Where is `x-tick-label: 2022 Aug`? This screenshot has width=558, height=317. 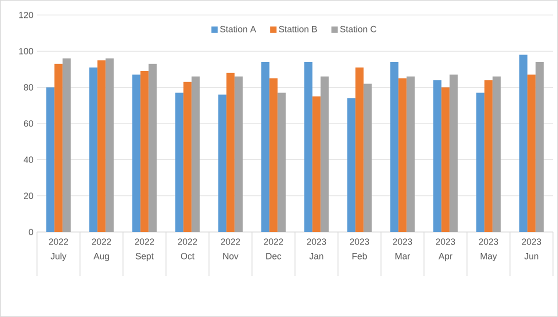
x-tick-label: 2022 Aug is located at coordinates (102, 250).